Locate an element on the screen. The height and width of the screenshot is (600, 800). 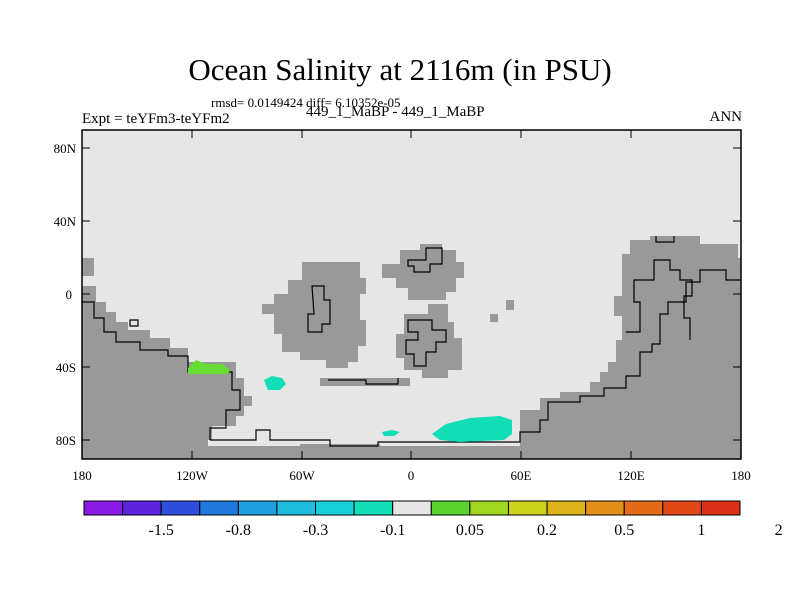
contour-middle-island is located at coordinates (426, 343).